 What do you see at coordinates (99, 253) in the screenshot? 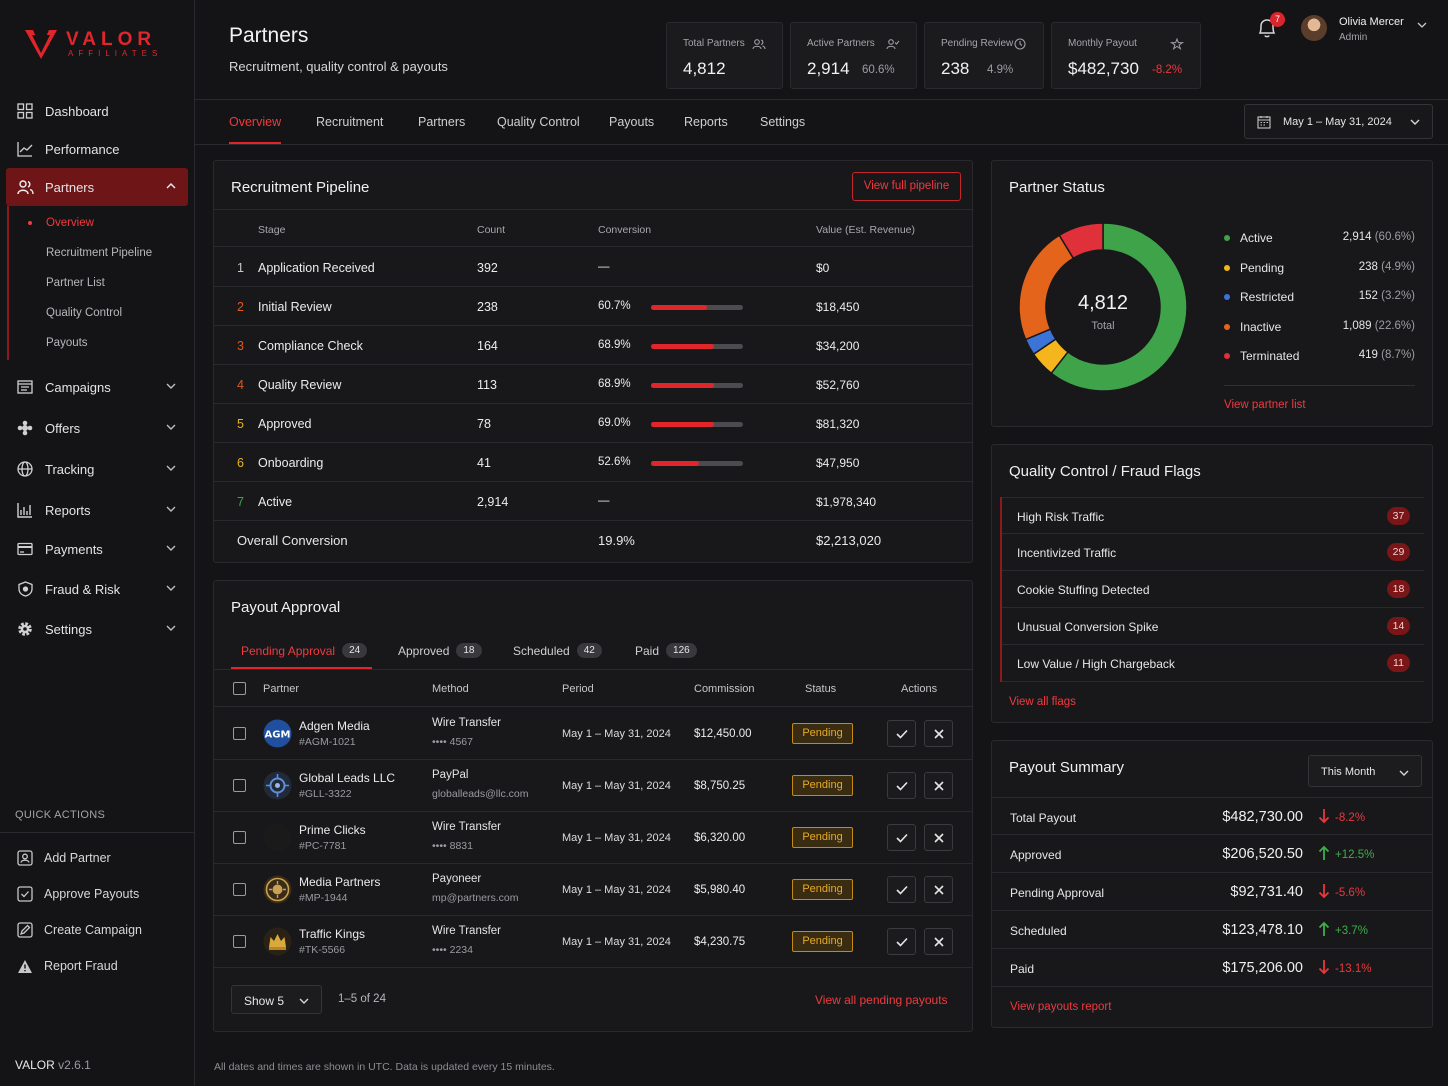
I see `subnav-item-recruitment-pipeline: Recruitment Pipeline` at bounding box center [99, 253].